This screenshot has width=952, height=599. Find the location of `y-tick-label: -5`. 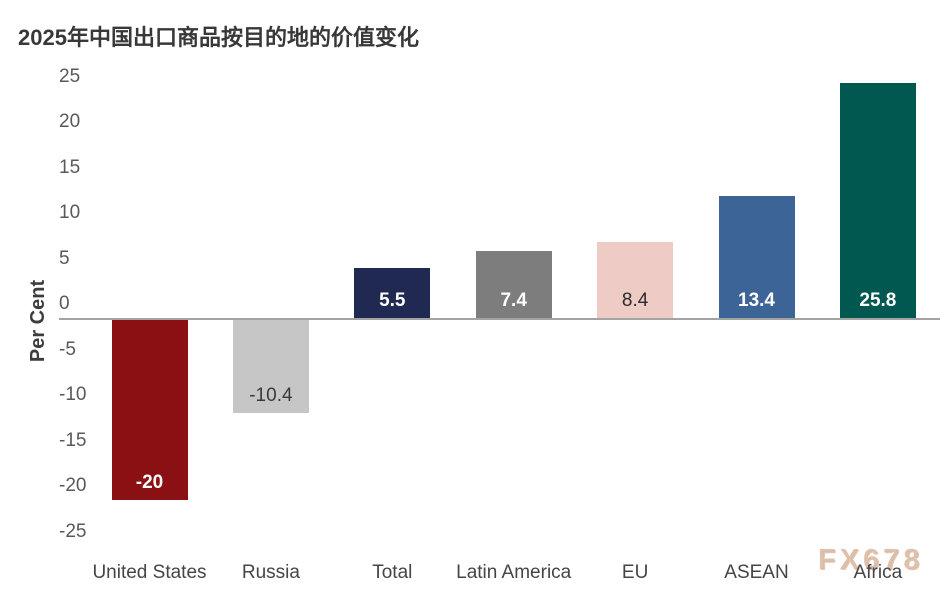

y-tick-label: -5 is located at coordinates (67, 349).